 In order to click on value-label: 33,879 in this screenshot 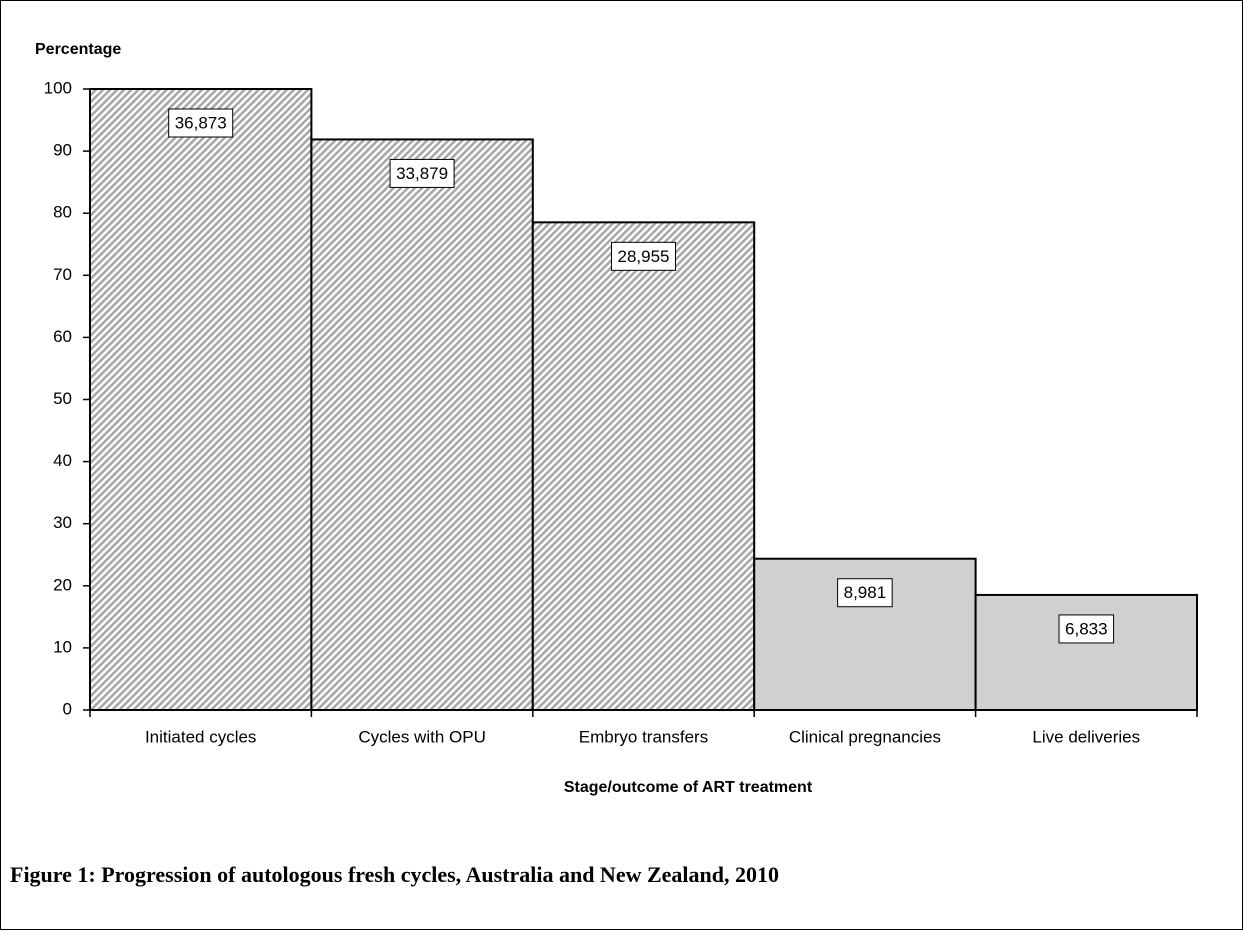, I will do `click(422, 173)`.